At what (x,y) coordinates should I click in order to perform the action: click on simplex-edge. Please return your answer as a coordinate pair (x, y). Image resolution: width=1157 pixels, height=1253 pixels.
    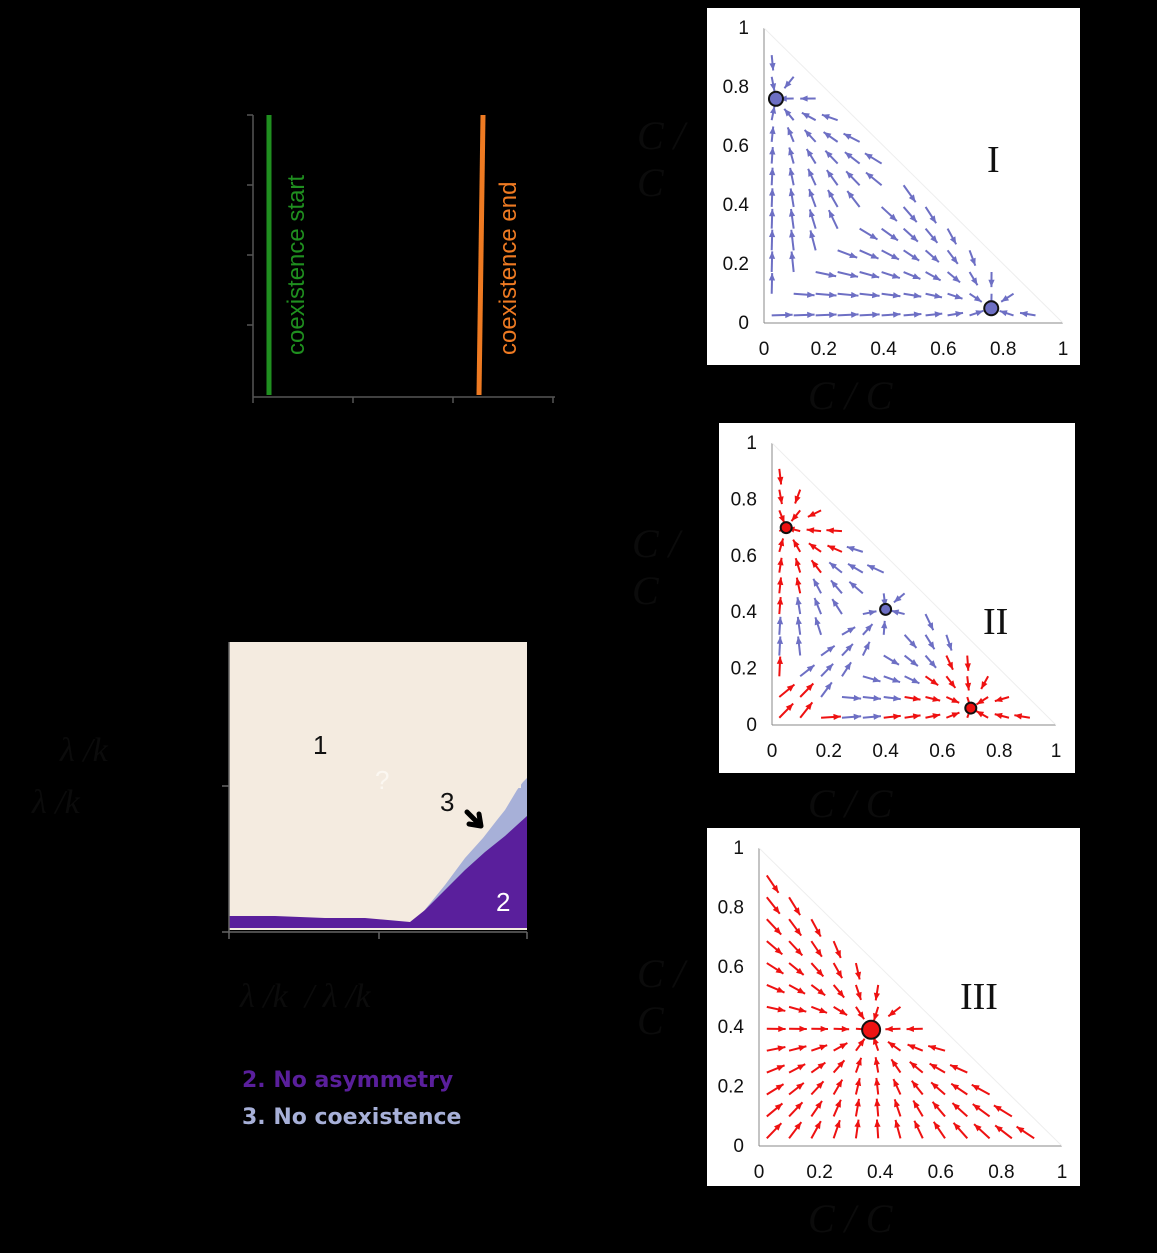
    Looking at the image, I should click on (910, 997).